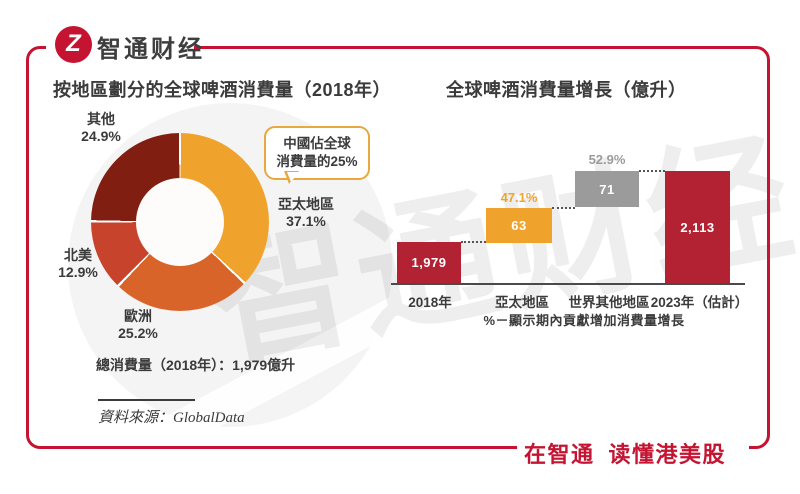  I want to click on slice-value: 24.9%, so click(101, 136).